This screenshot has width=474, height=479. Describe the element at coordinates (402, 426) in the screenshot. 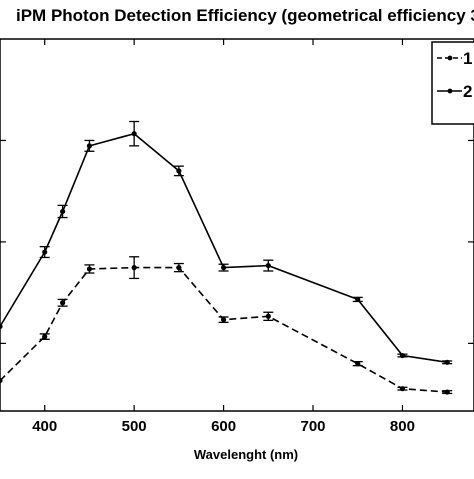

I see `x-tick-label: 800` at that location.